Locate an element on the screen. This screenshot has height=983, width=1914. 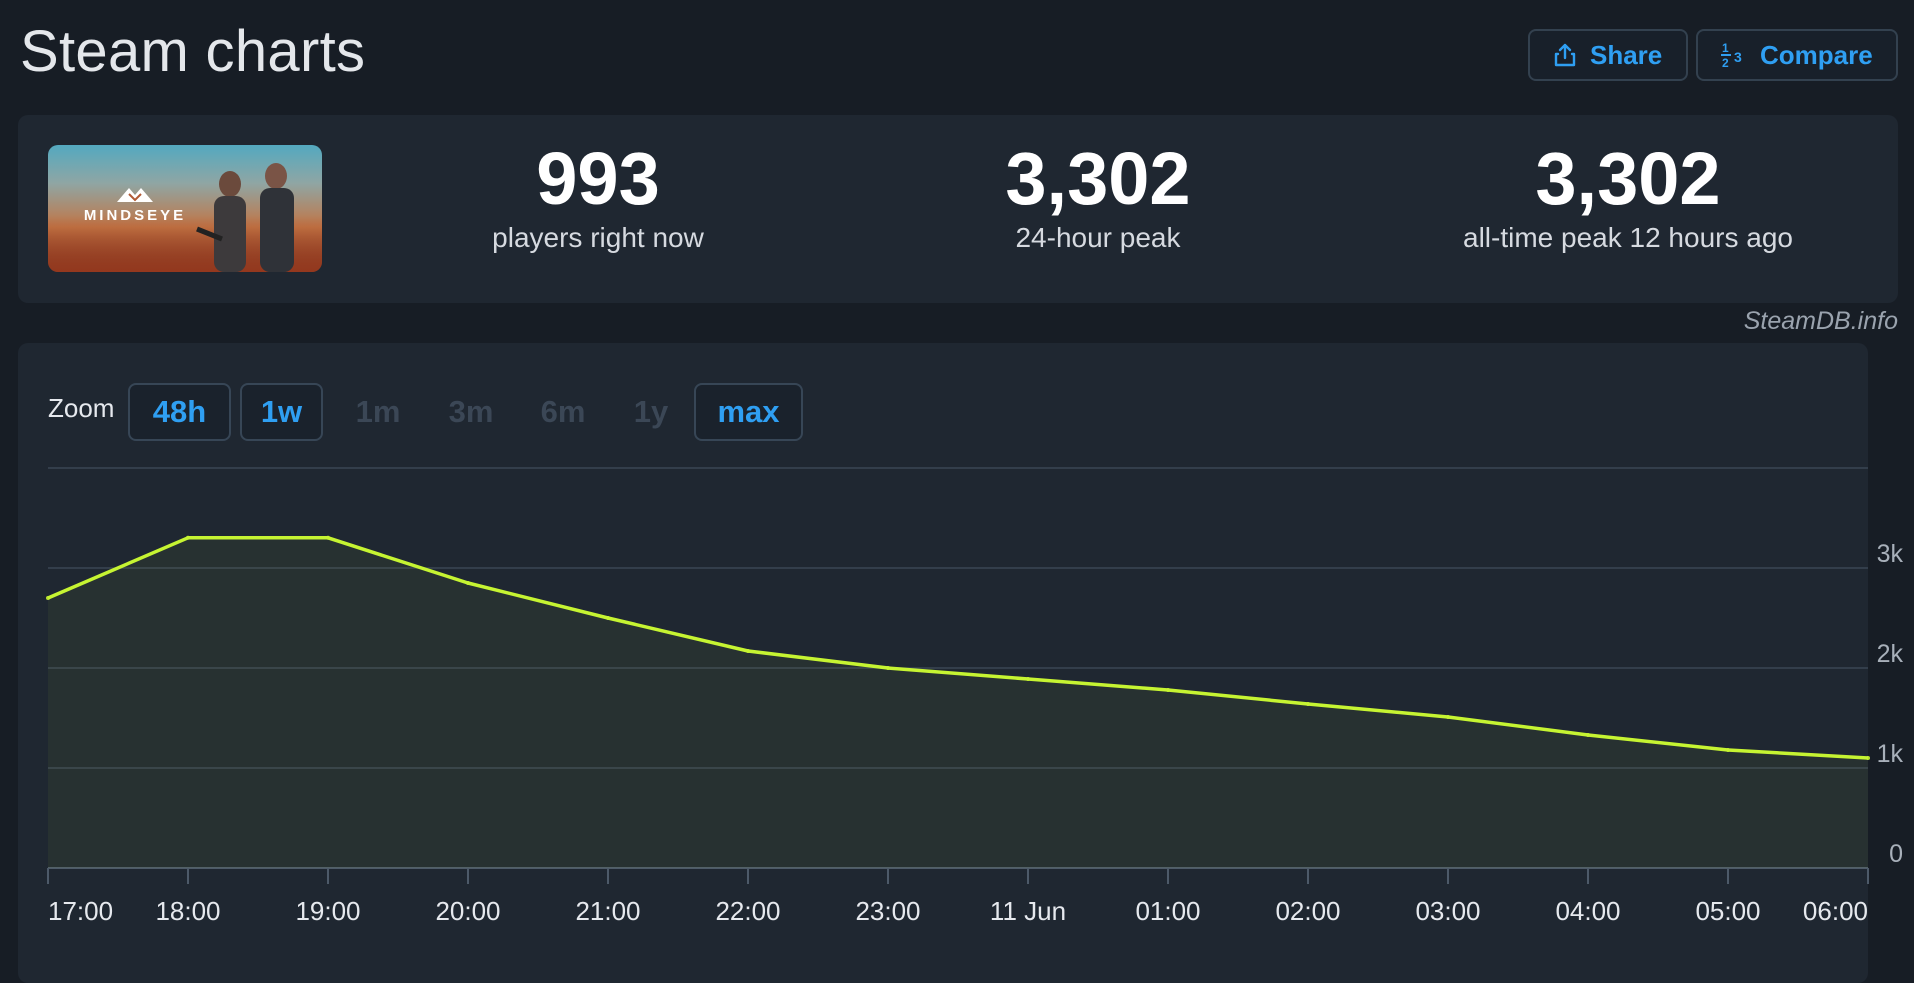
y-tick-label: 2k is located at coordinates (1890, 654).